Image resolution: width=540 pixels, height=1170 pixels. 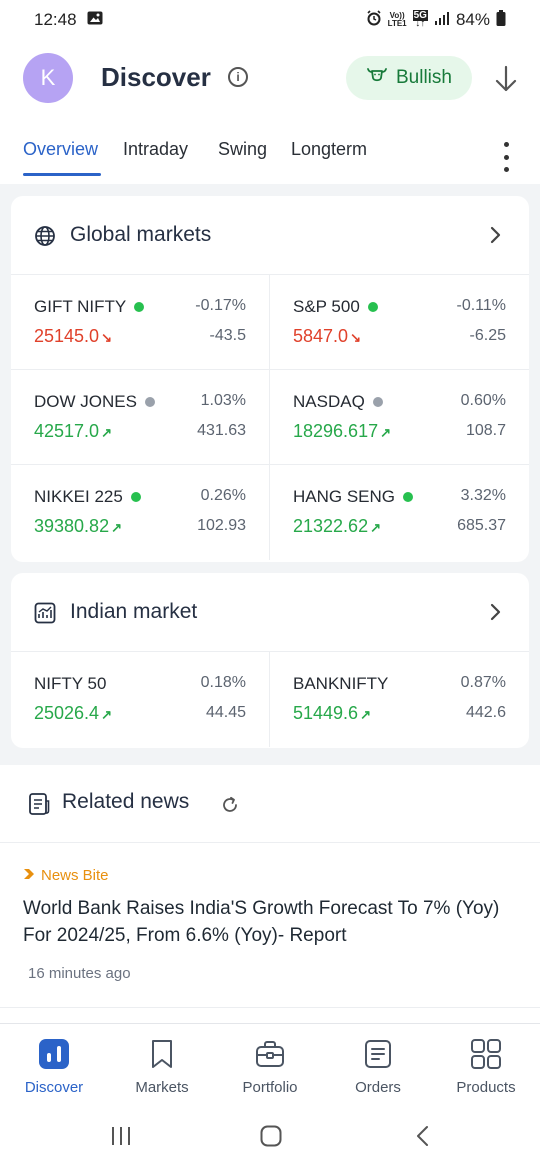 What do you see at coordinates (270, 1007) in the screenshot?
I see `divider` at bounding box center [270, 1007].